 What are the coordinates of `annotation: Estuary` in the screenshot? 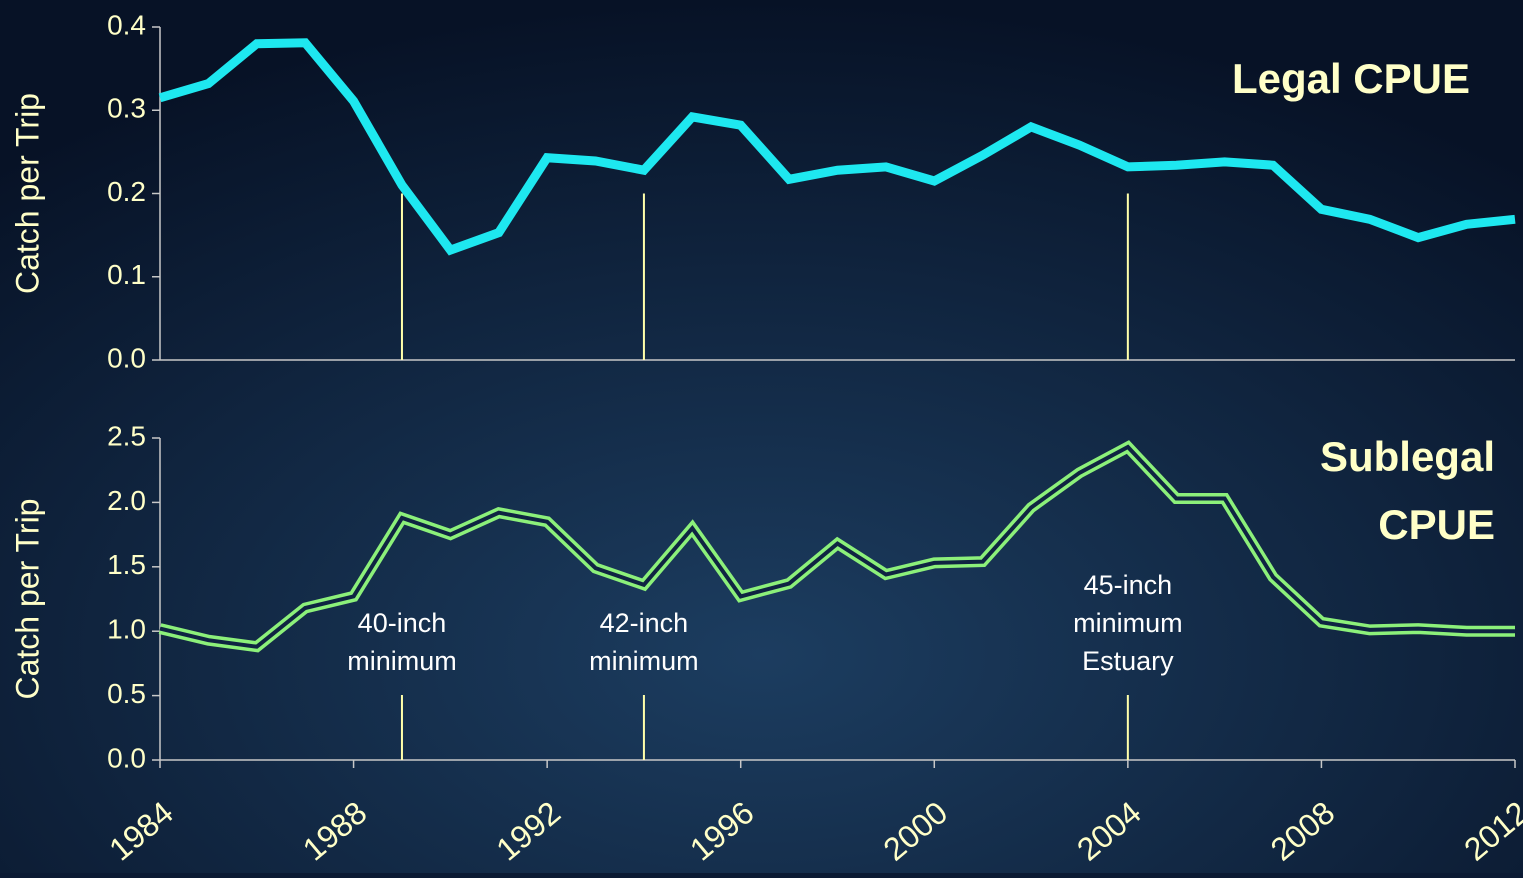 It's located at (1128, 661).